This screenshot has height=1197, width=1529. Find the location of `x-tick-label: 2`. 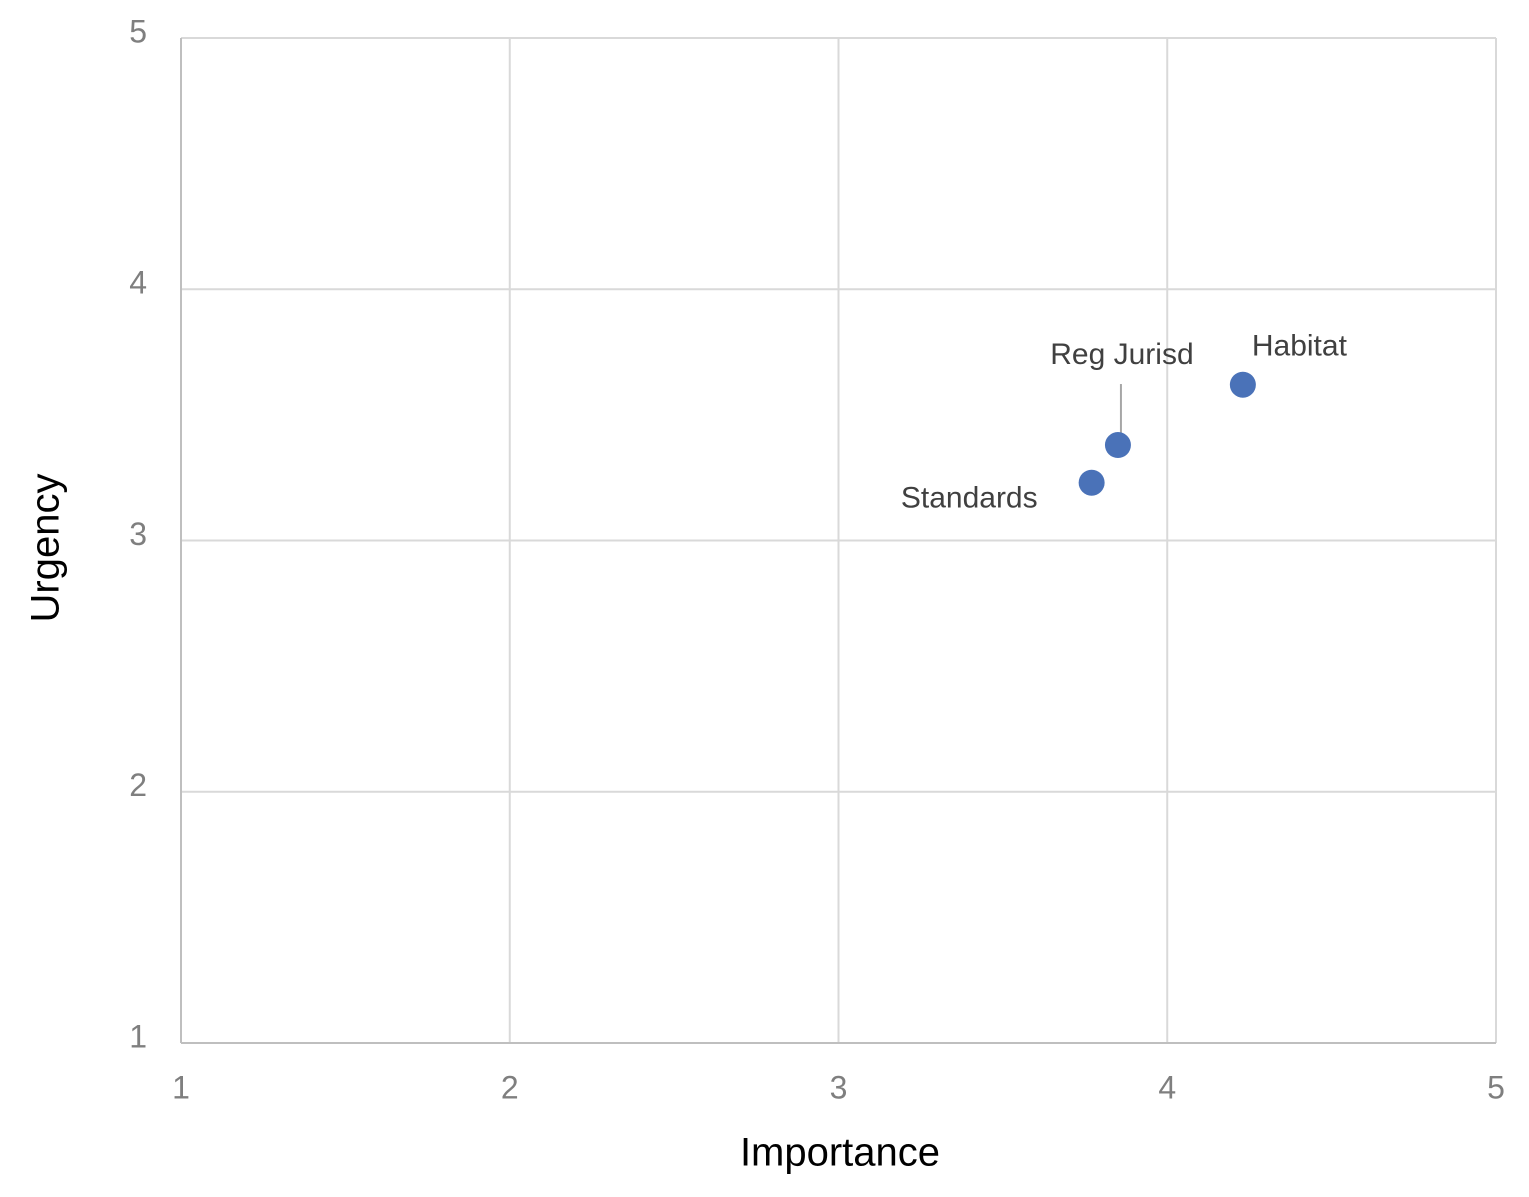

x-tick-label: 2 is located at coordinates (510, 1087).